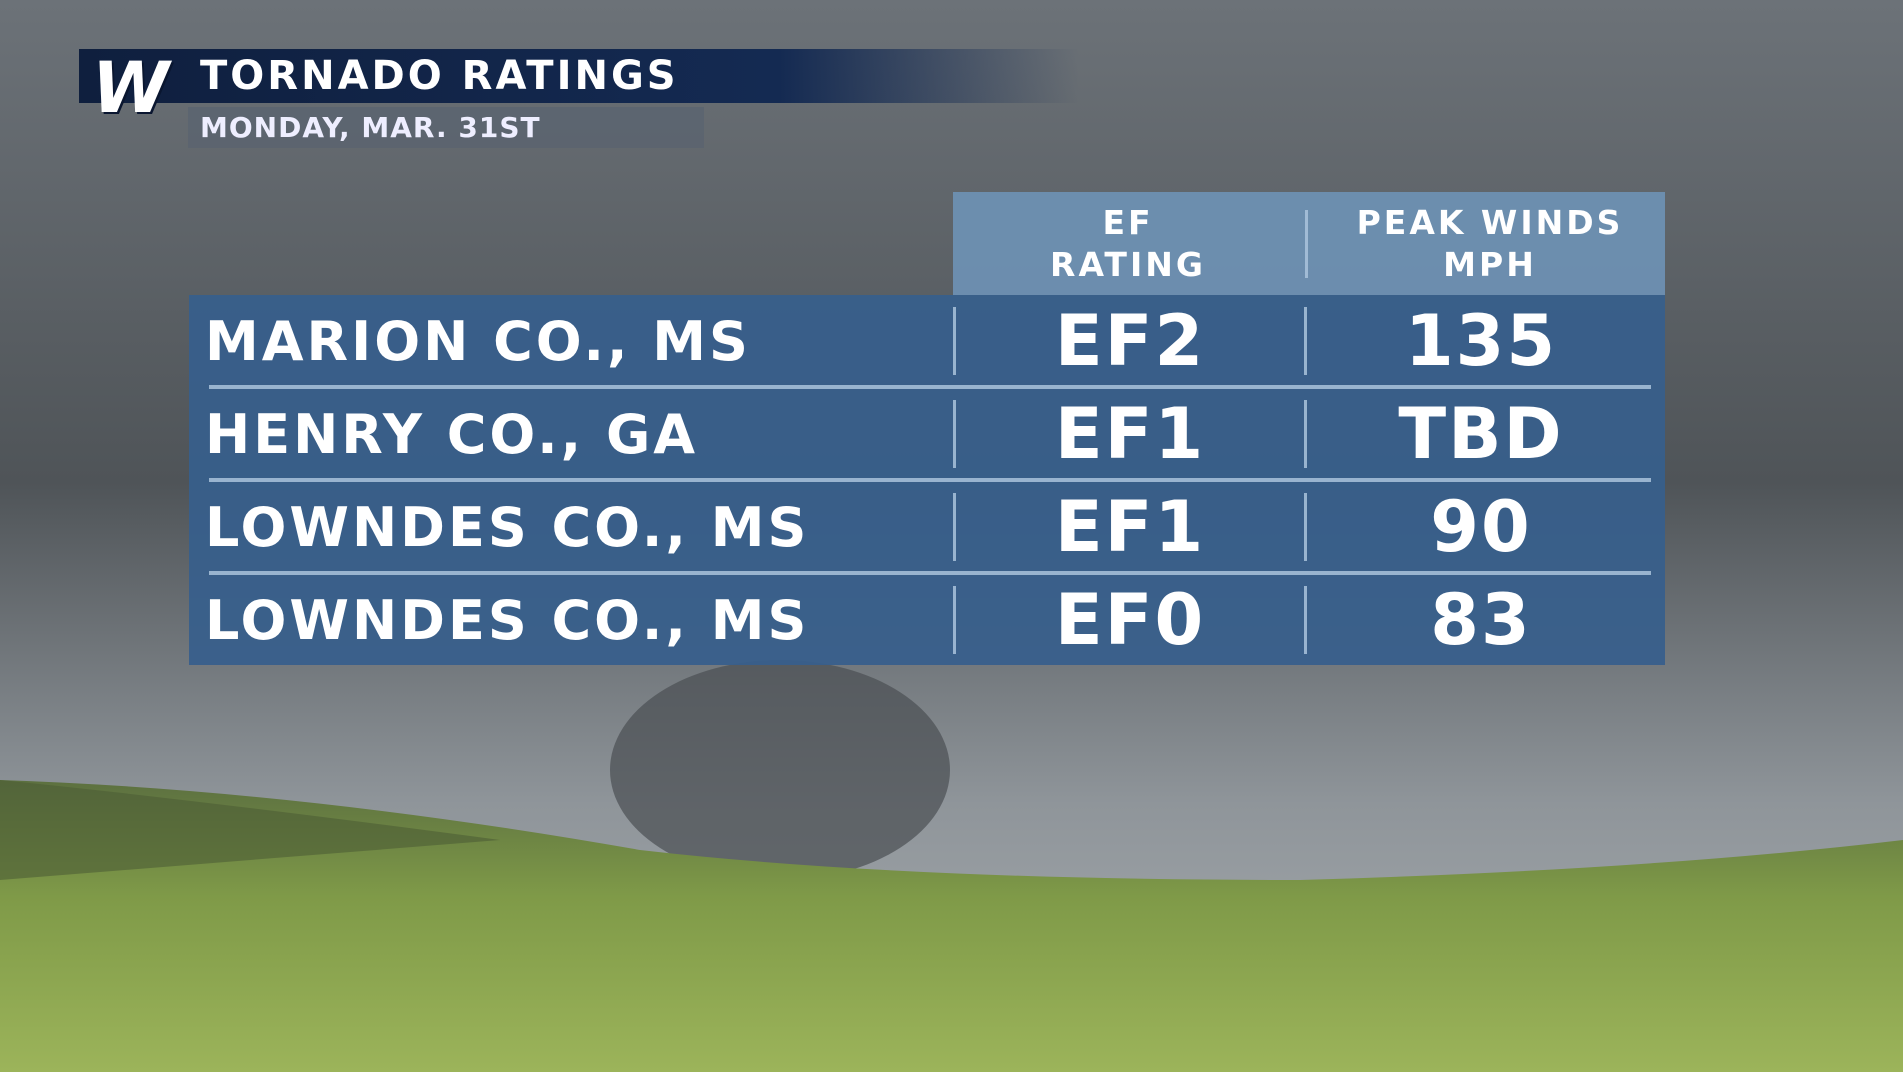 The image size is (1903, 1072). What do you see at coordinates (1309, 243) in the screenshot?
I see `table-header: EF RATING PEAK WINDS MPH` at bounding box center [1309, 243].